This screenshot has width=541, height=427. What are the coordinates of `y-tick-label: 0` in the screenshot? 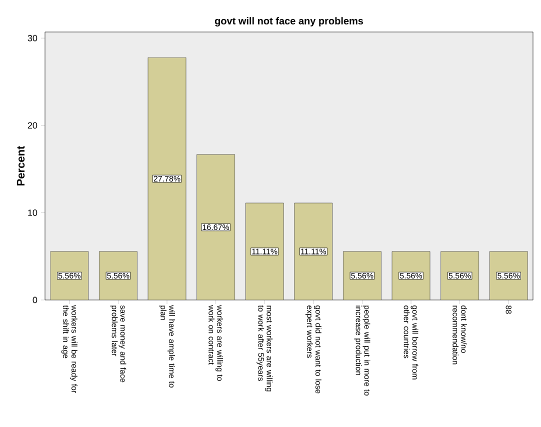 It's located at (35, 300).